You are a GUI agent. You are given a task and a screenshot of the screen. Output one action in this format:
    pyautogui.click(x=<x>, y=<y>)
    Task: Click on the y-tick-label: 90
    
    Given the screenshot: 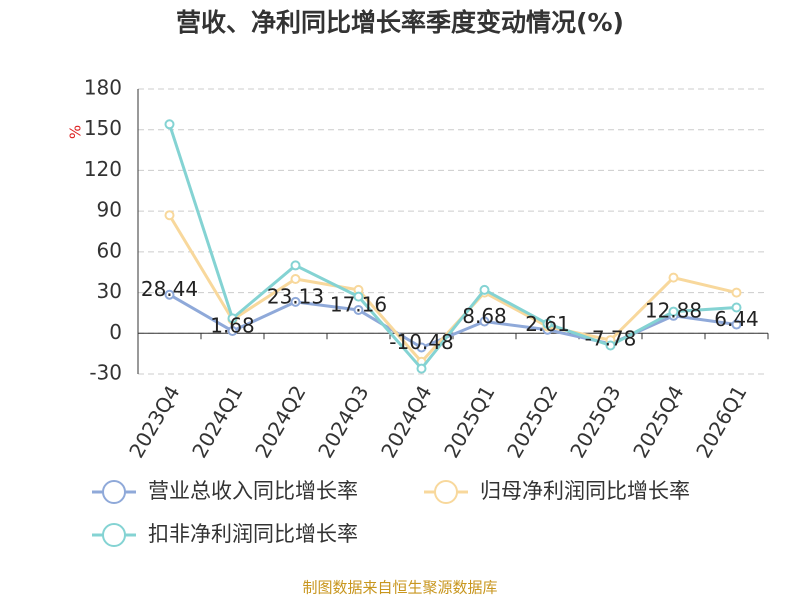 What is the action you would take?
    pyautogui.click(x=109, y=210)
    